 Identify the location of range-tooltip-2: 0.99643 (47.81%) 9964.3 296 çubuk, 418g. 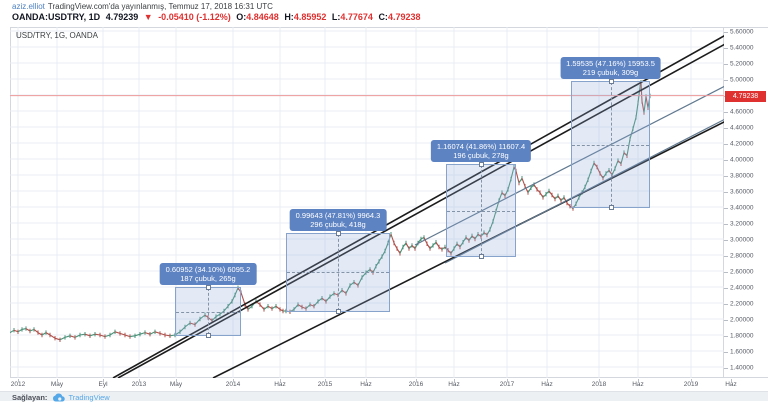
(338, 219).